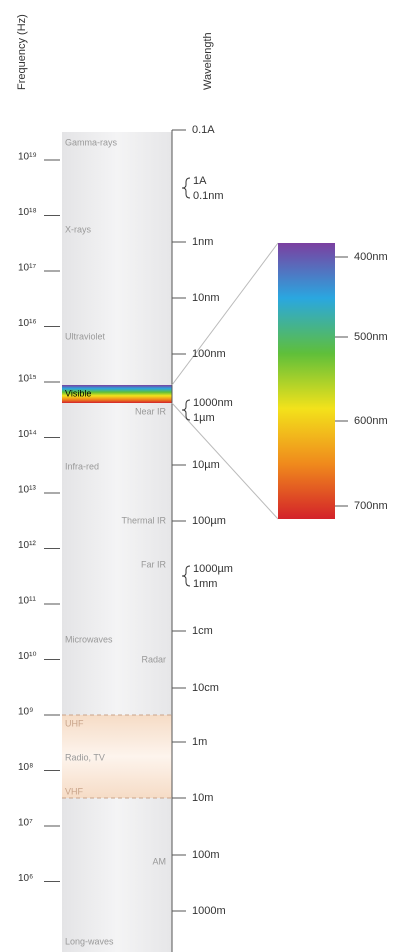 The width and height of the screenshot is (401, 952). What do you see at coordinates (27, 379) in the screenshot?
I see `frequency-label: 10¹⁵` at bounding box center [27, 379].